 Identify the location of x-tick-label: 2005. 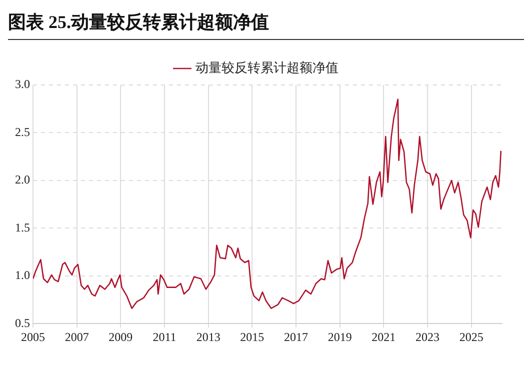
(33, 337).